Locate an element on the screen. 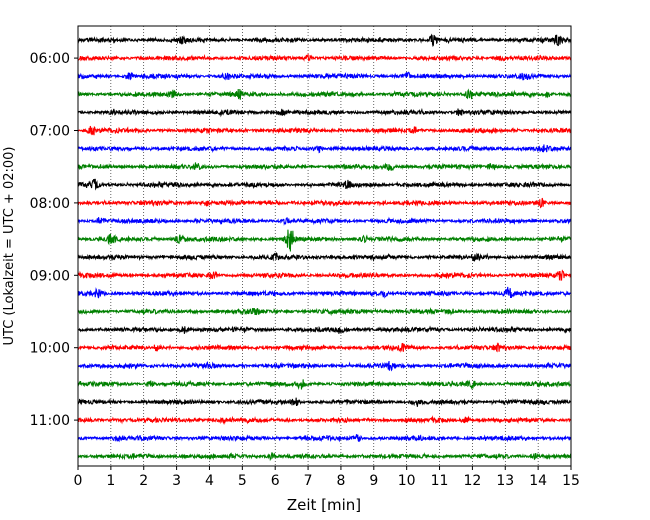 This screenshot has width=650, height=520. x-tick-label: 0 is located at coordinates (78, 481).